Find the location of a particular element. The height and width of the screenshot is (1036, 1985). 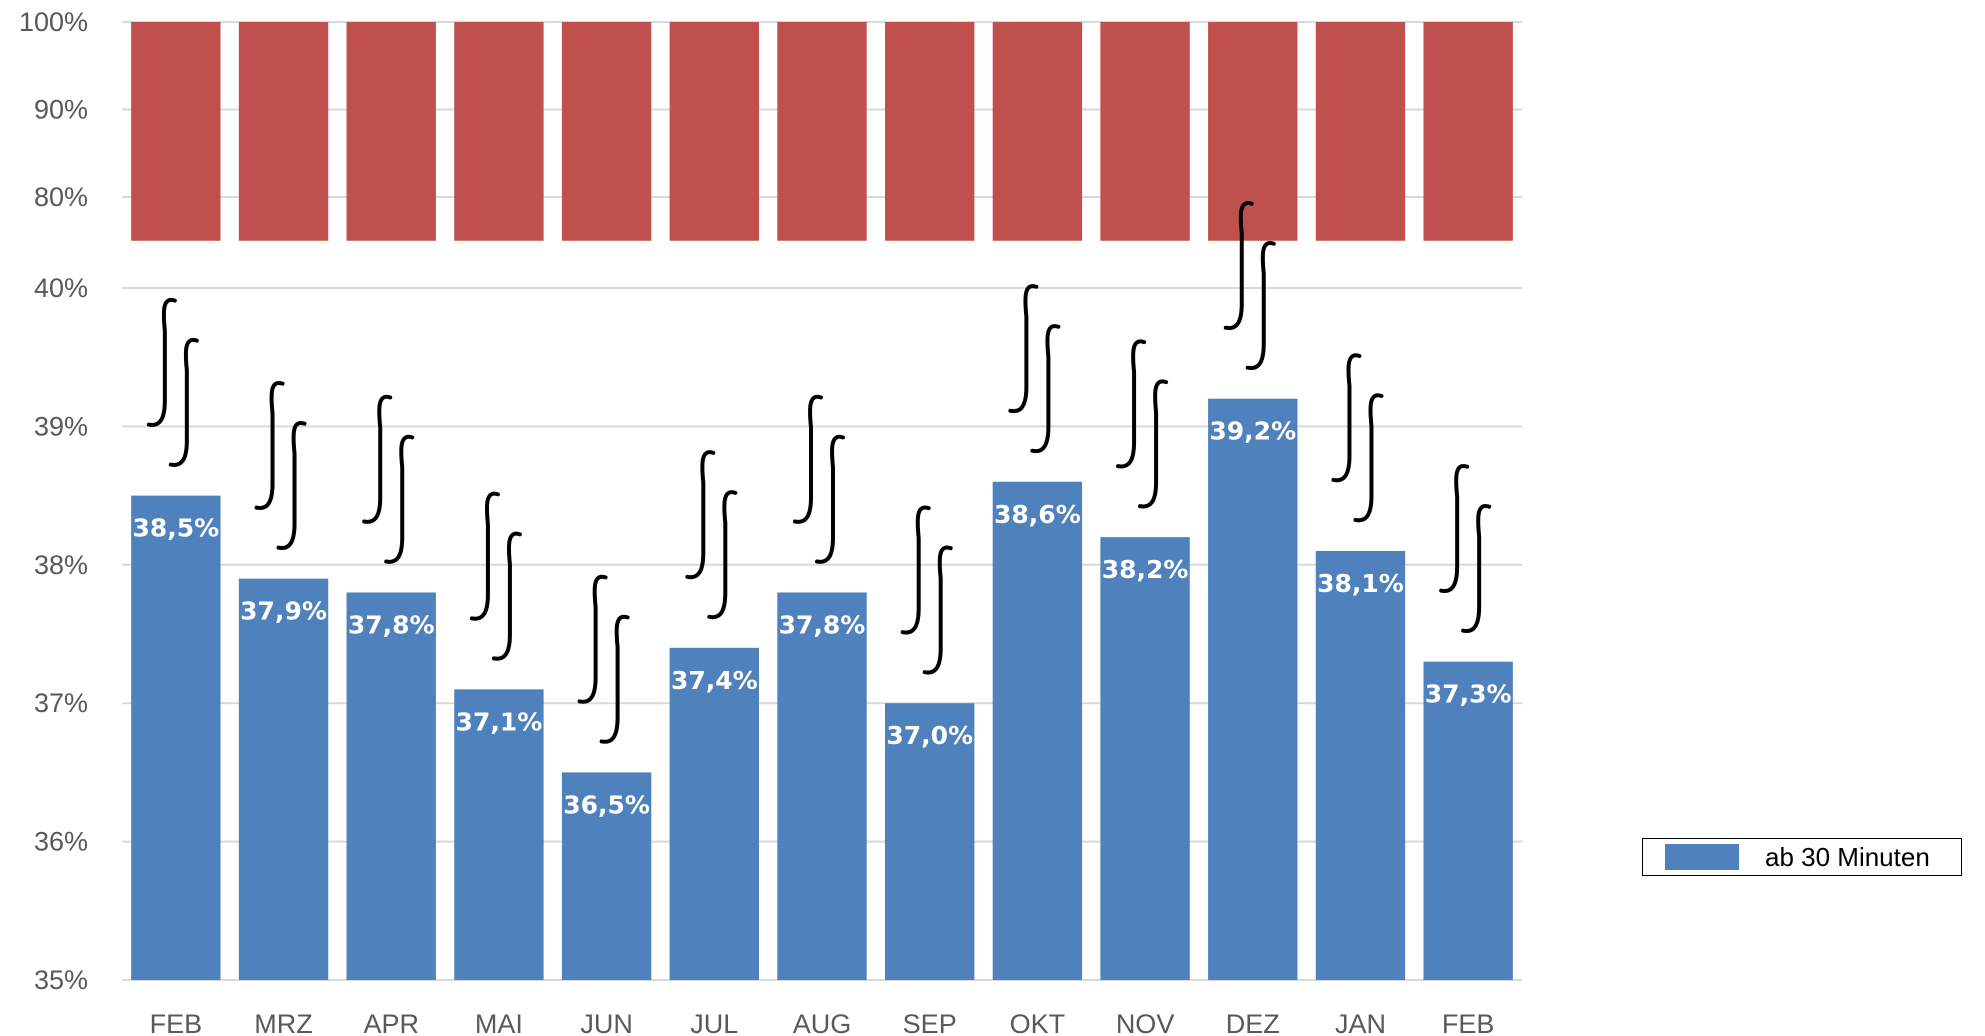

x-tick-label: MRZ is located at coordinates (283, 1022).